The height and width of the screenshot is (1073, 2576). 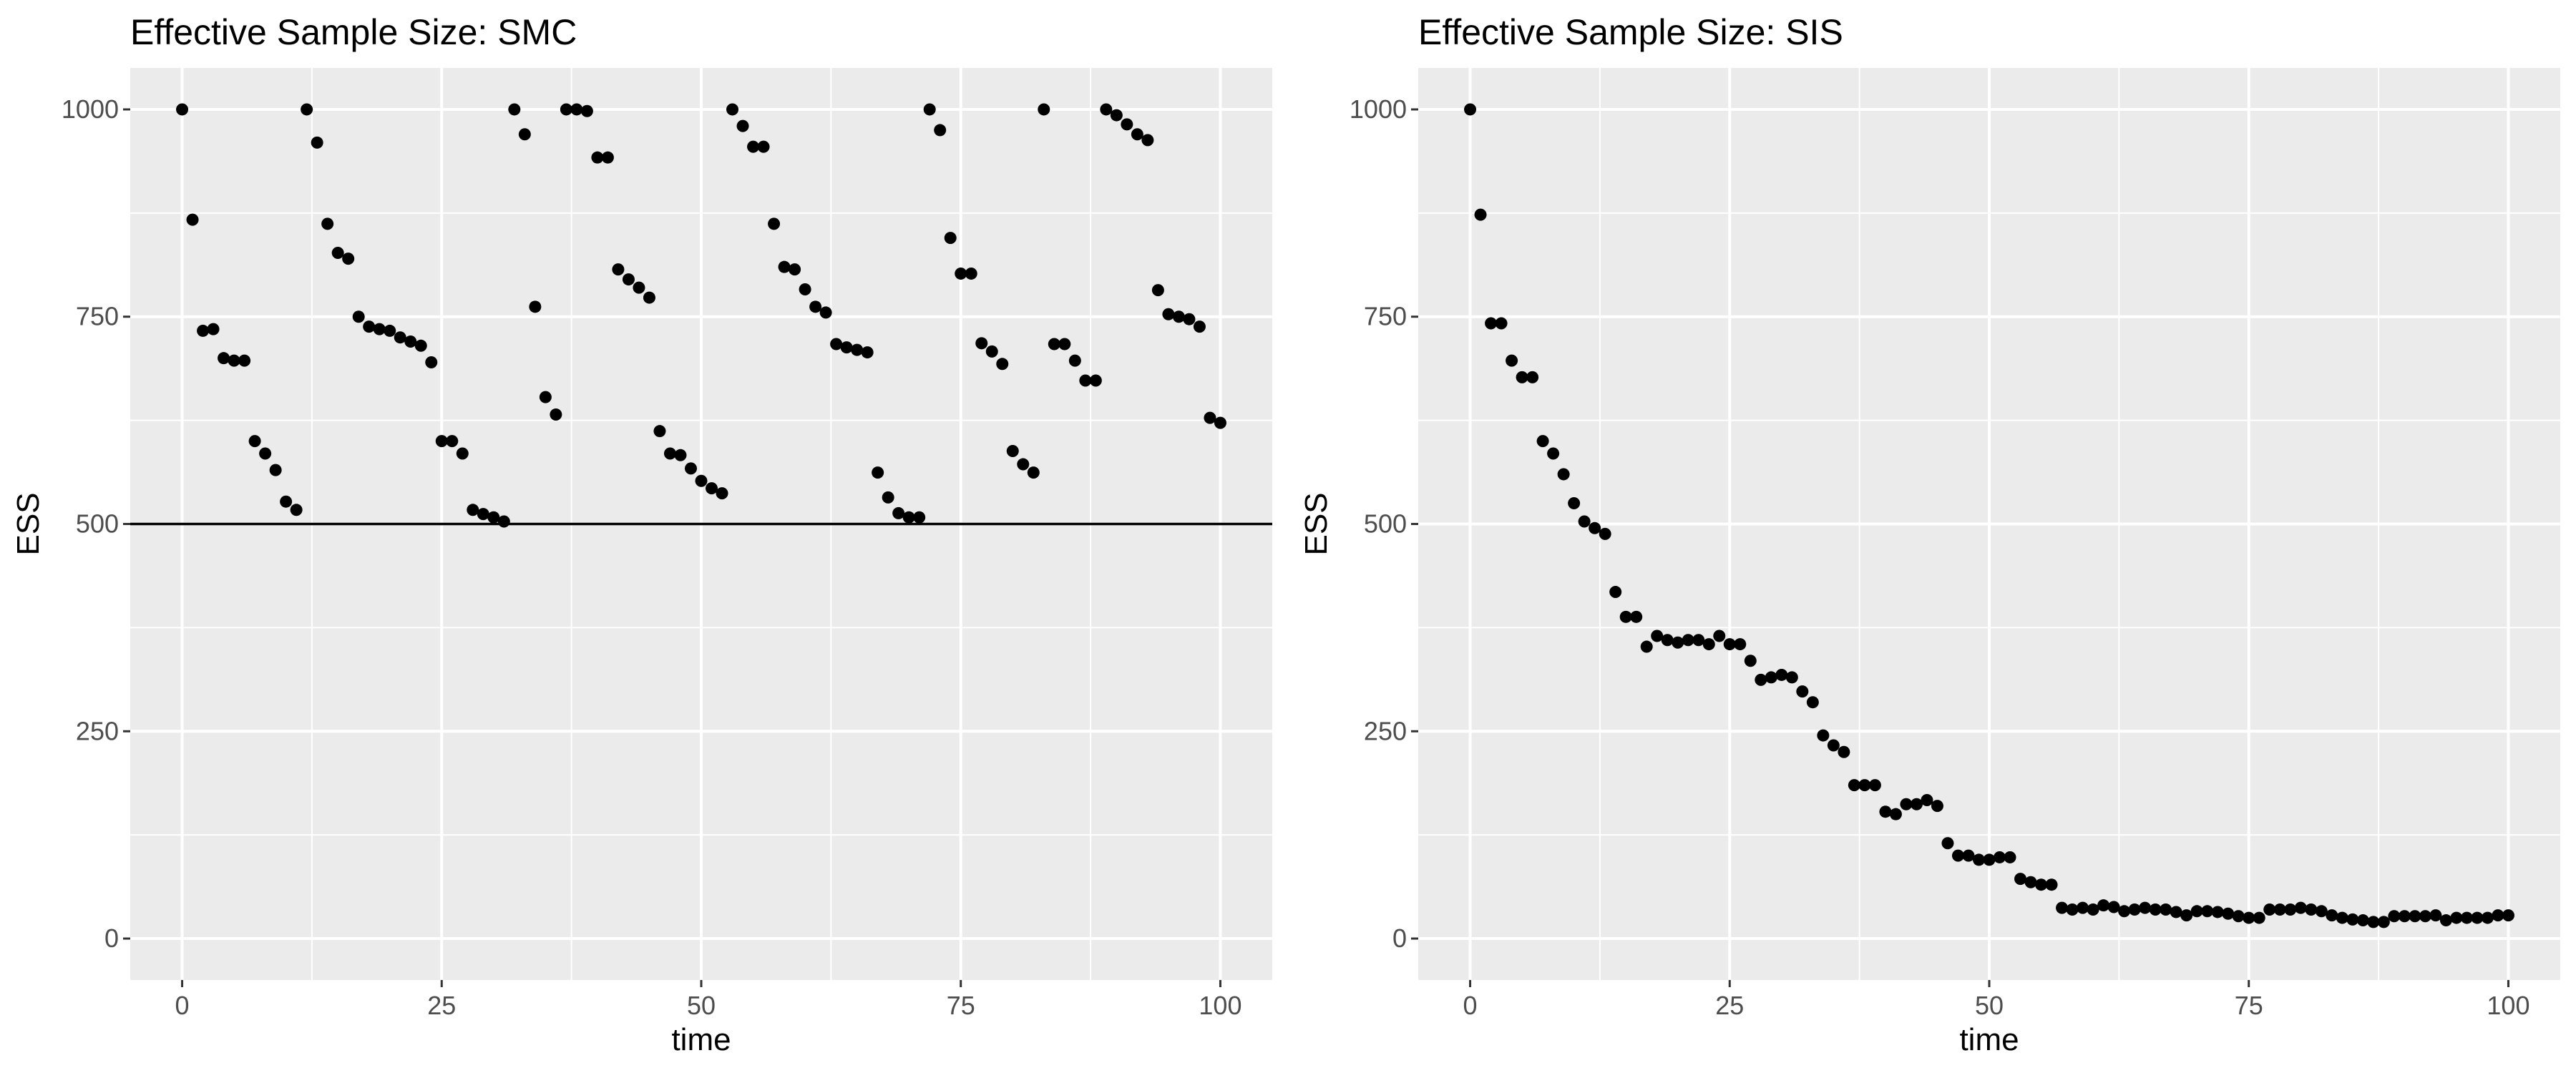 What do you see at coordinates (2508, 1005) in the screenshot?
I see `sis-x-tick-label: 100` at bounding box center [2508, 1005].